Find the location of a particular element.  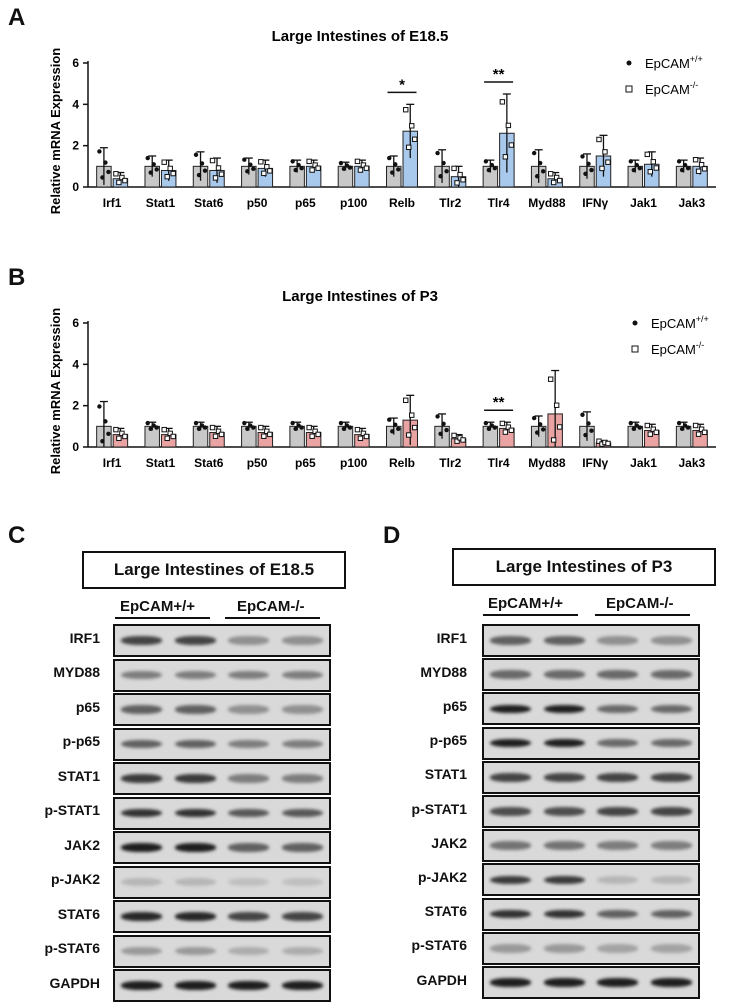

blot-group-line-ko-d is located at coordinates (642, 615).